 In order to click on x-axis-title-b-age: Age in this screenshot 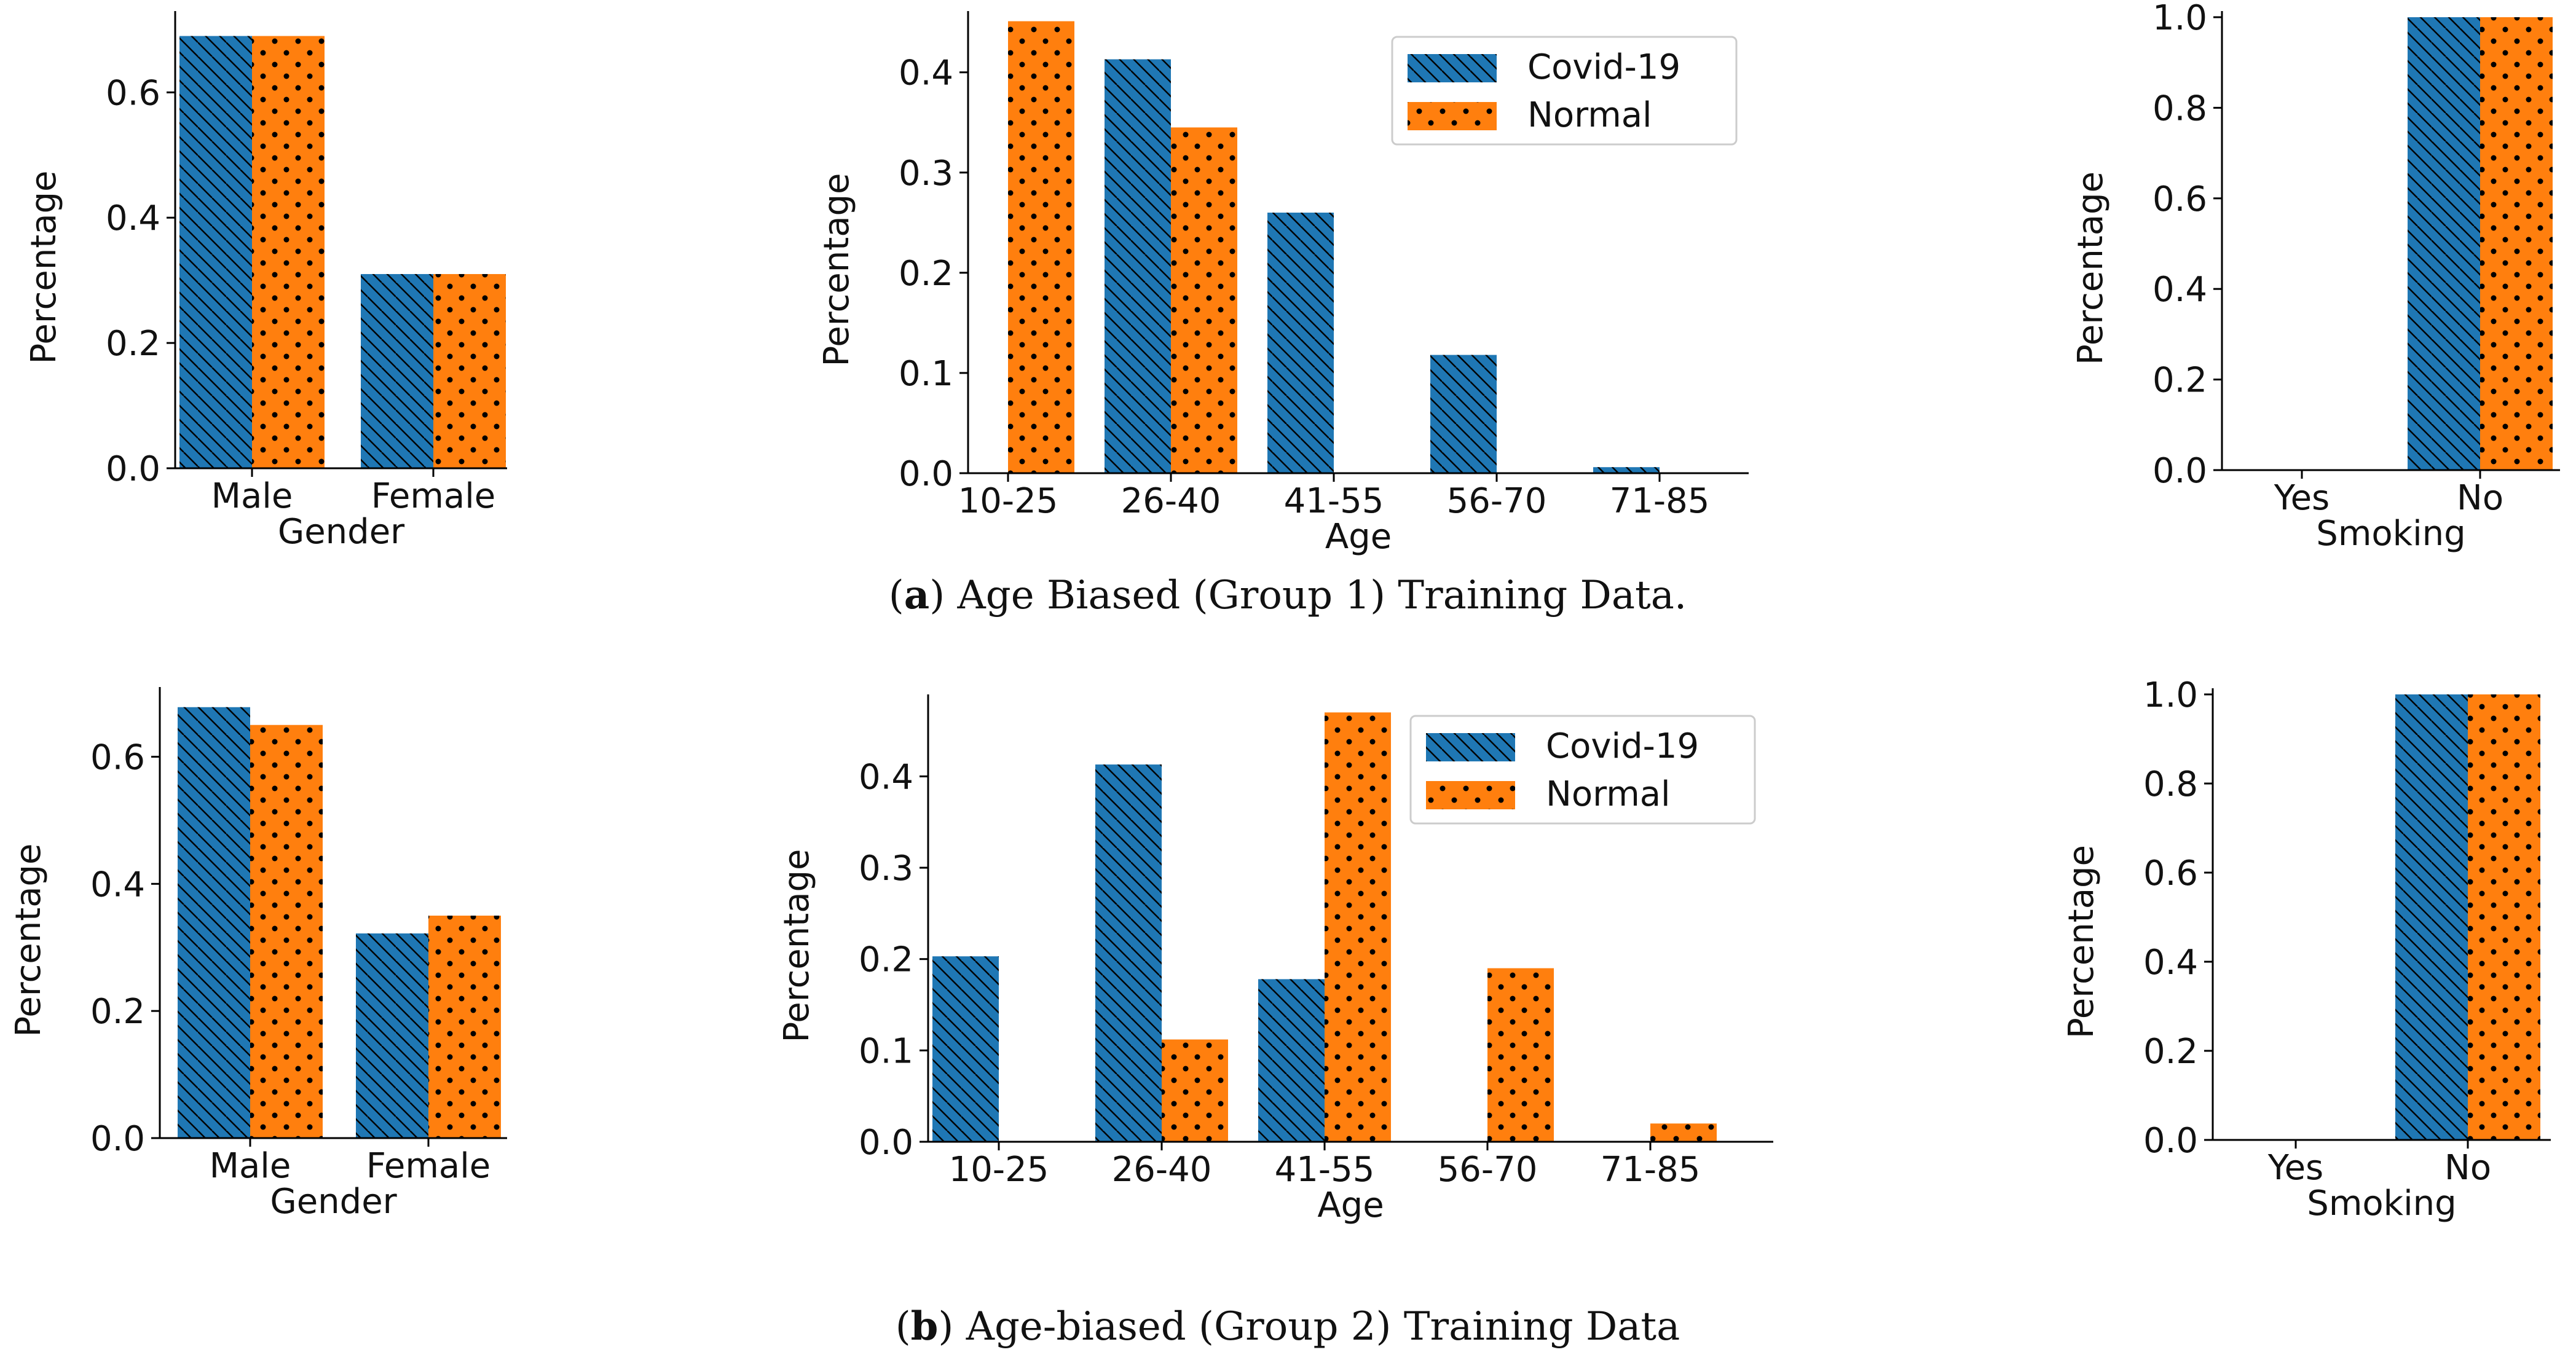, I will do `click(1350, 1205)`.